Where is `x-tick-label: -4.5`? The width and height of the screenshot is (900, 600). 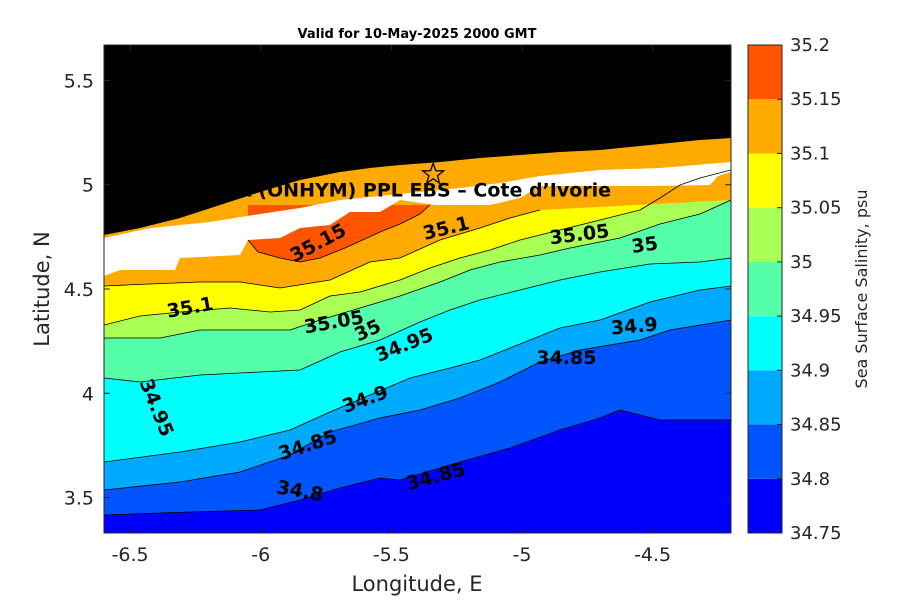 x-tick-label: -4.5 is located at coordinates (652, 555).